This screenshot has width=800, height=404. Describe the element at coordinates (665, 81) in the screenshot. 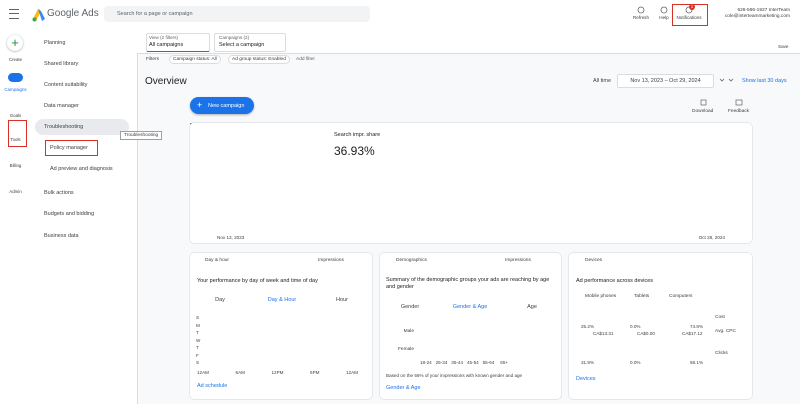

I see `date-range: Nov 13, 2023 – Oct 29, 2024` at that location.